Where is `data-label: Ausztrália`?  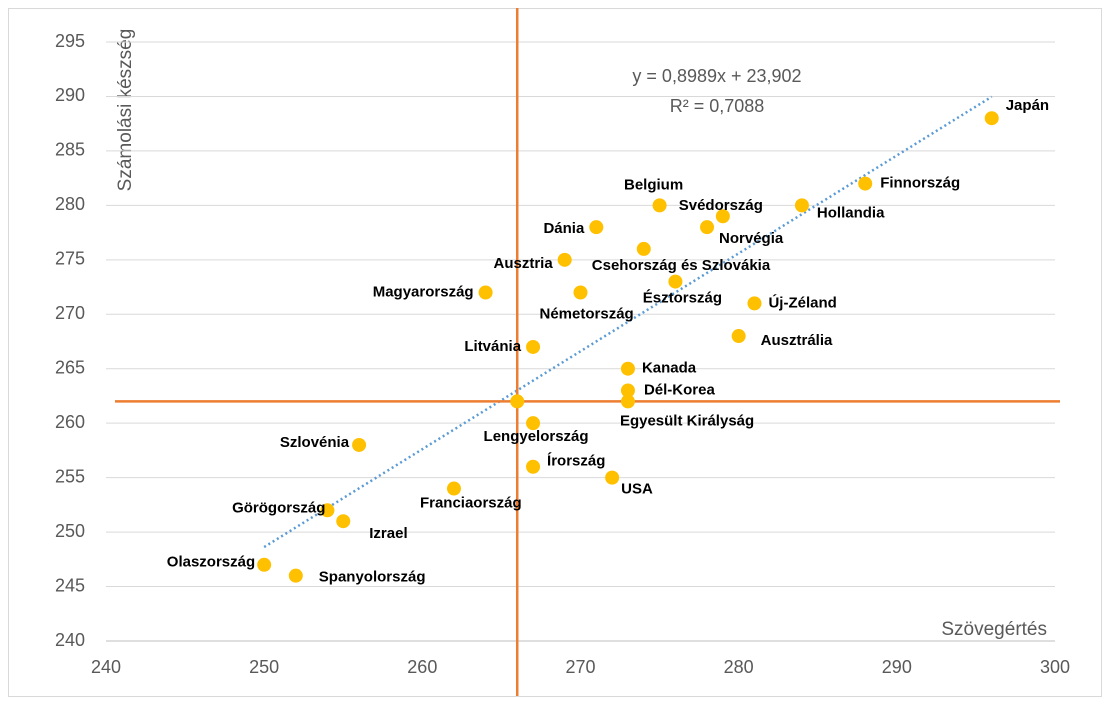 data-label: Ausztrália is located at coordinates (797, 340).